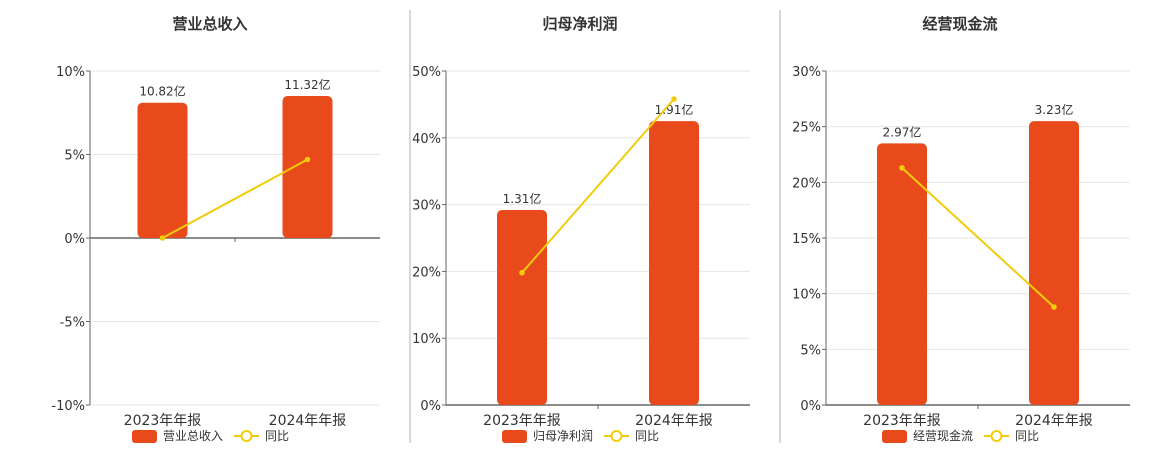  I want to click on chart1-legend-bar-label: 营业总收入, so click(193, 436).